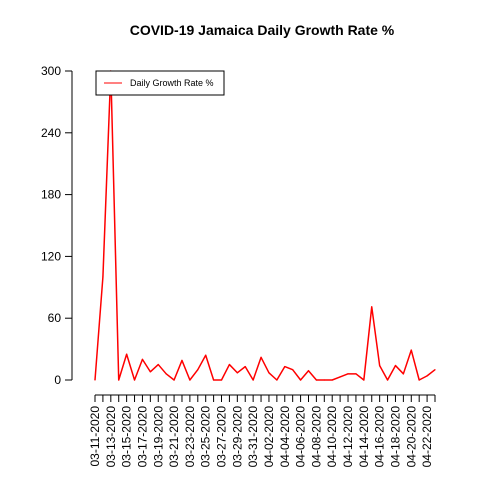 This screenshot has width=480, height=480. Describe the element at coordinates (269, 437) in the screenshot. I see `x-tick-label: 04-02-2020` at that location.